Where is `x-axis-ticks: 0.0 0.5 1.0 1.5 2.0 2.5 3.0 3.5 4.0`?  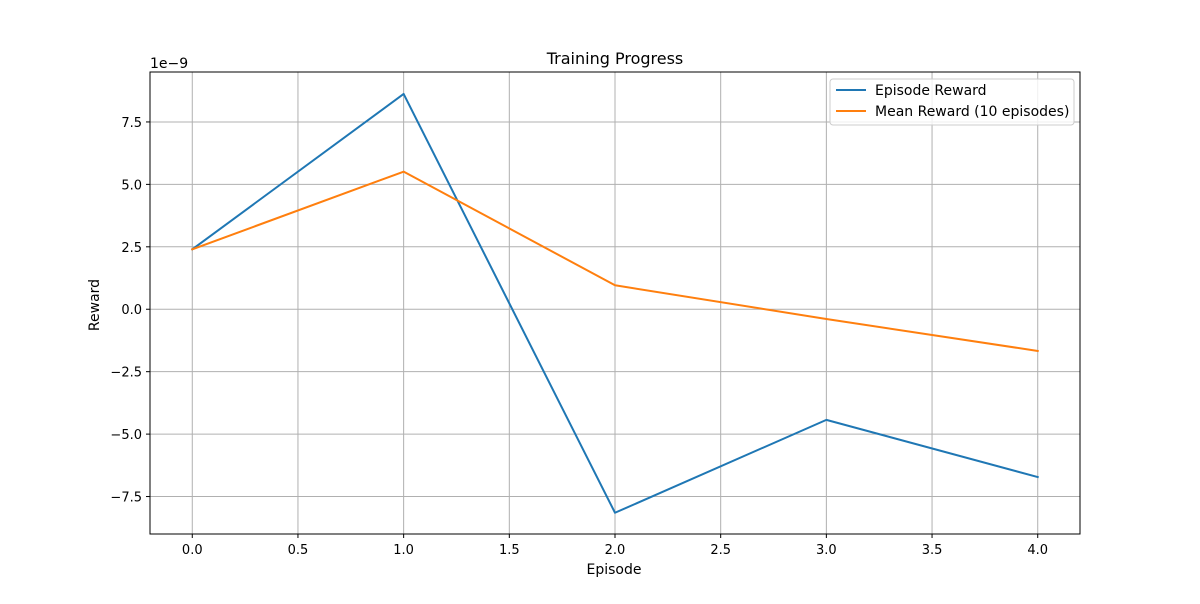
x-axis-ticks: 0.0 0.5 1.0 1.5 2.0 2.5 3.0 3.5 4.0 is located at coordinates (615, 546).